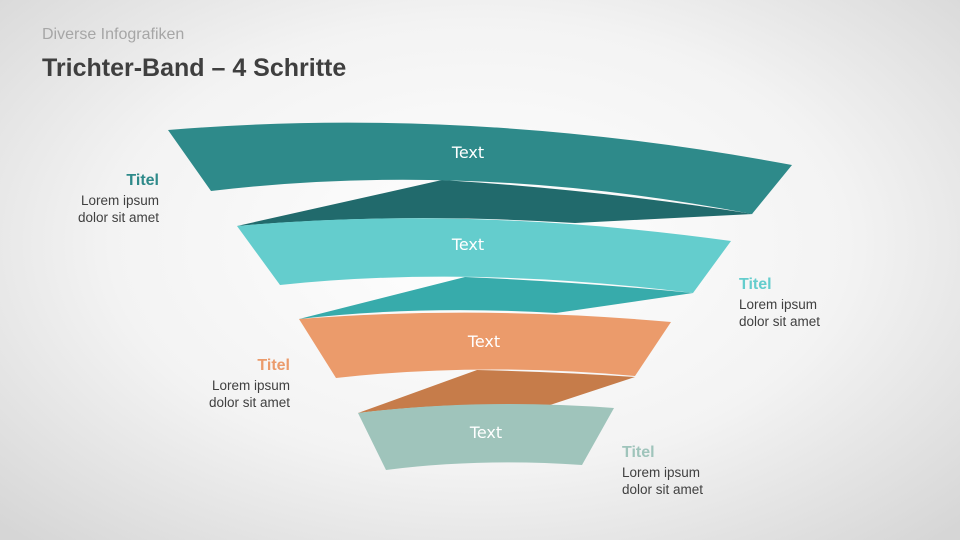 The image size is (960, 540). I want to click on note-step-1: Titel Lorem ipsum dolor sit amet, so click(118, 199).